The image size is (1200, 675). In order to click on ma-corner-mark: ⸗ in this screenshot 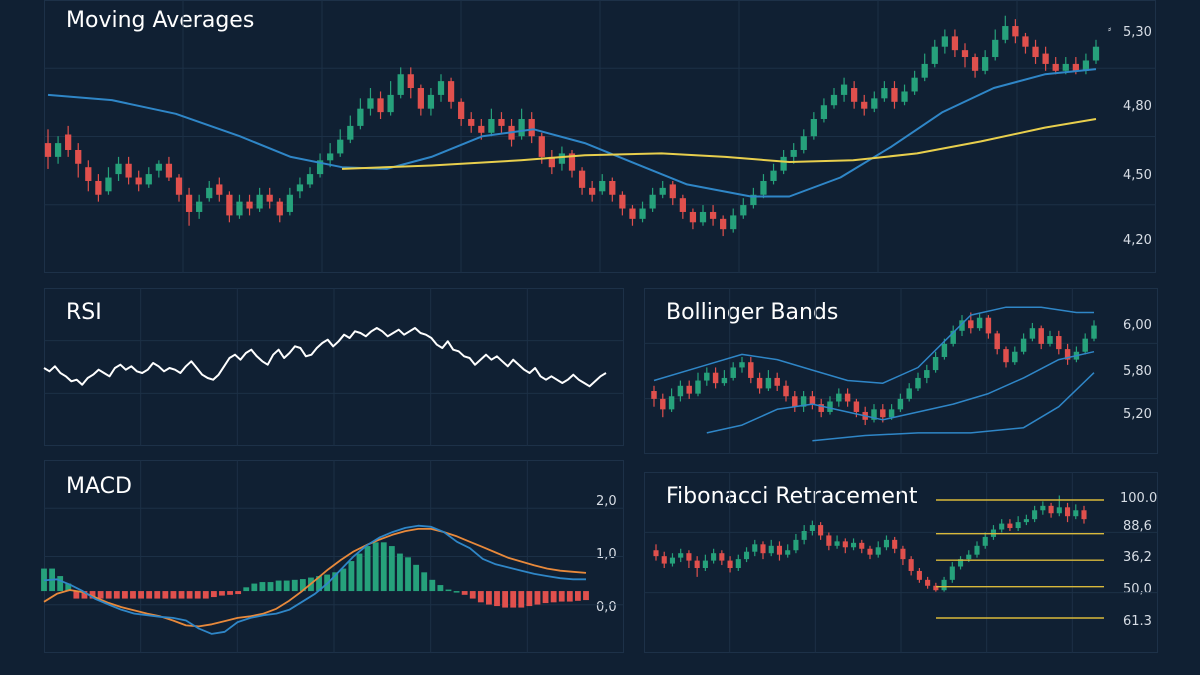, I will do `click(1110, 29)`.